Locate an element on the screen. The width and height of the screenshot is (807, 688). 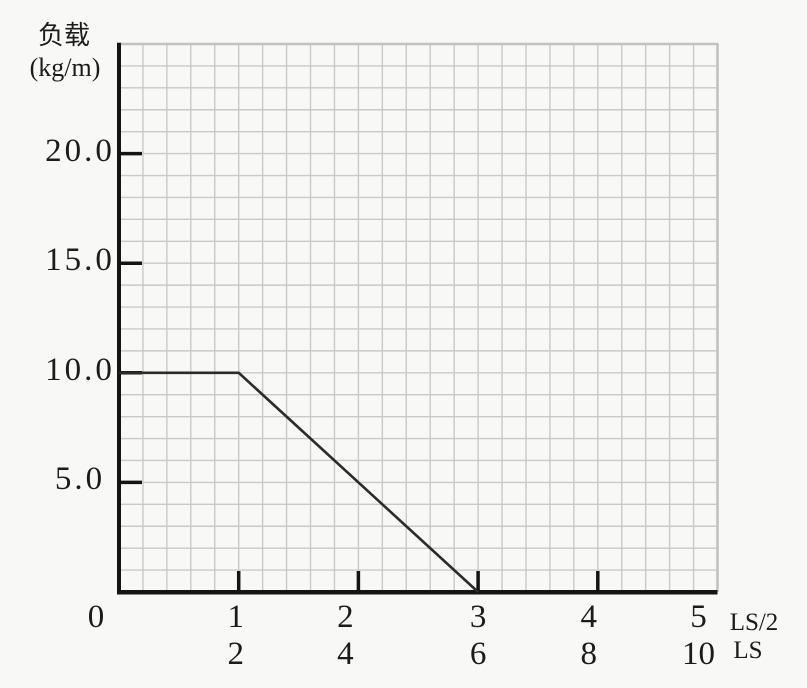
y-tick-label: 5.0 is located at coordinates (80, 479).